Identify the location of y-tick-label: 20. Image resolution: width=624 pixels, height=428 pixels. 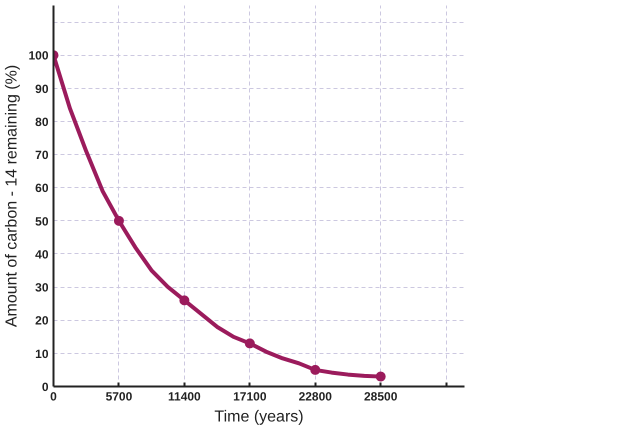
(42, 321).